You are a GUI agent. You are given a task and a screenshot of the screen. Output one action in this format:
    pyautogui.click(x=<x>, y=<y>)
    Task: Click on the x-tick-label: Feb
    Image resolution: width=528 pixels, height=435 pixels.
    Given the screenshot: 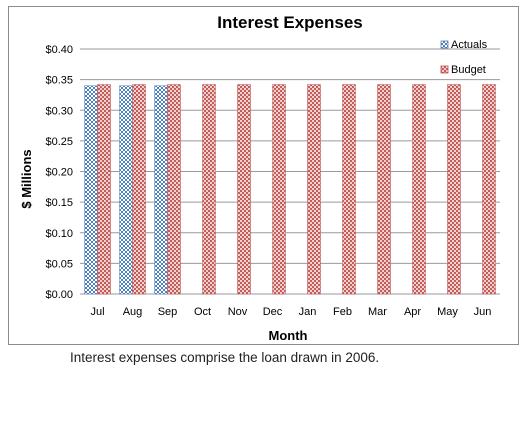 What is the action you would take?
    pyautogui.click(x=342, y=312)
    